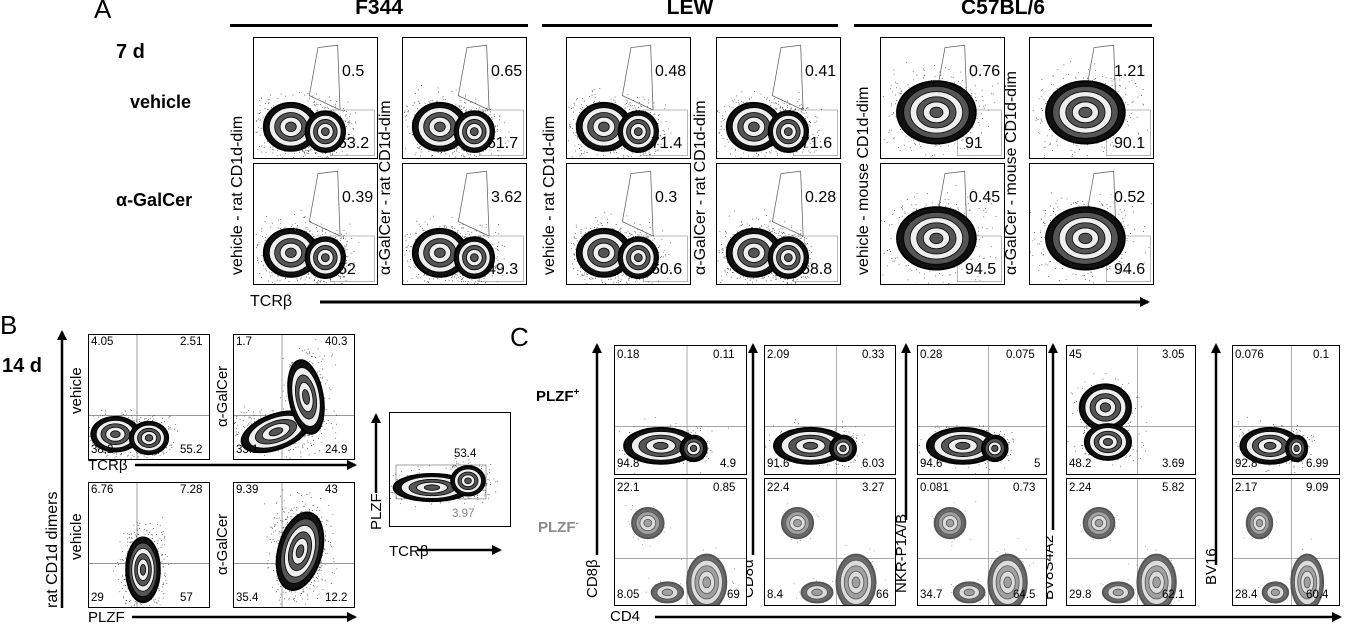  What do you see at coordinates (271, 302) in the screenshot?
I see `panel-a-xlabel: TCRβ` at bounding box center [271, 302].